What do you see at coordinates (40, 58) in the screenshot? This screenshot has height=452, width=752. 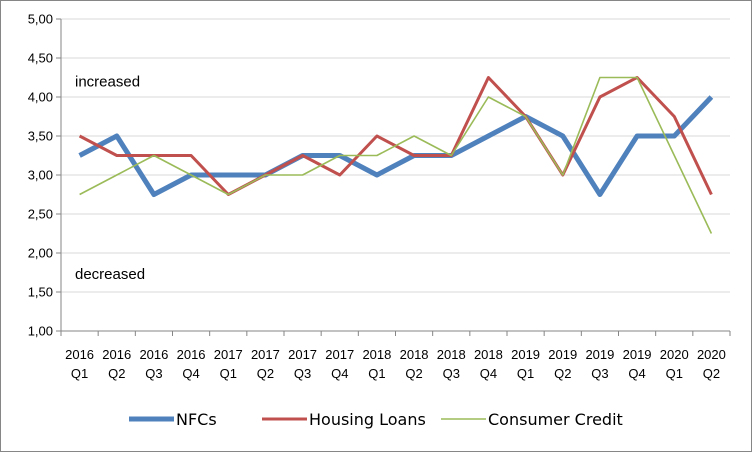 I see `y-tick-label: 4,50` at bounding box center [40, 58].